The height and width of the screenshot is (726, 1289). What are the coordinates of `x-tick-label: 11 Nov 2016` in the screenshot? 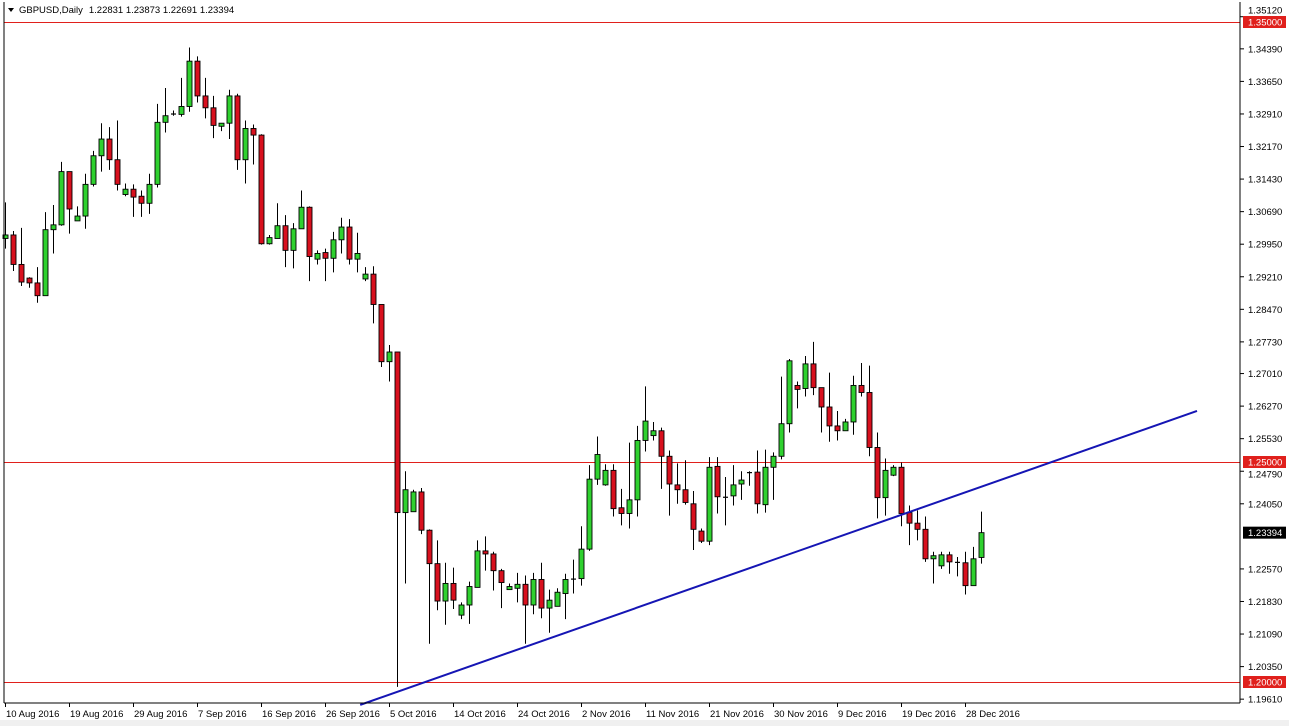 It's located at (672, 714).